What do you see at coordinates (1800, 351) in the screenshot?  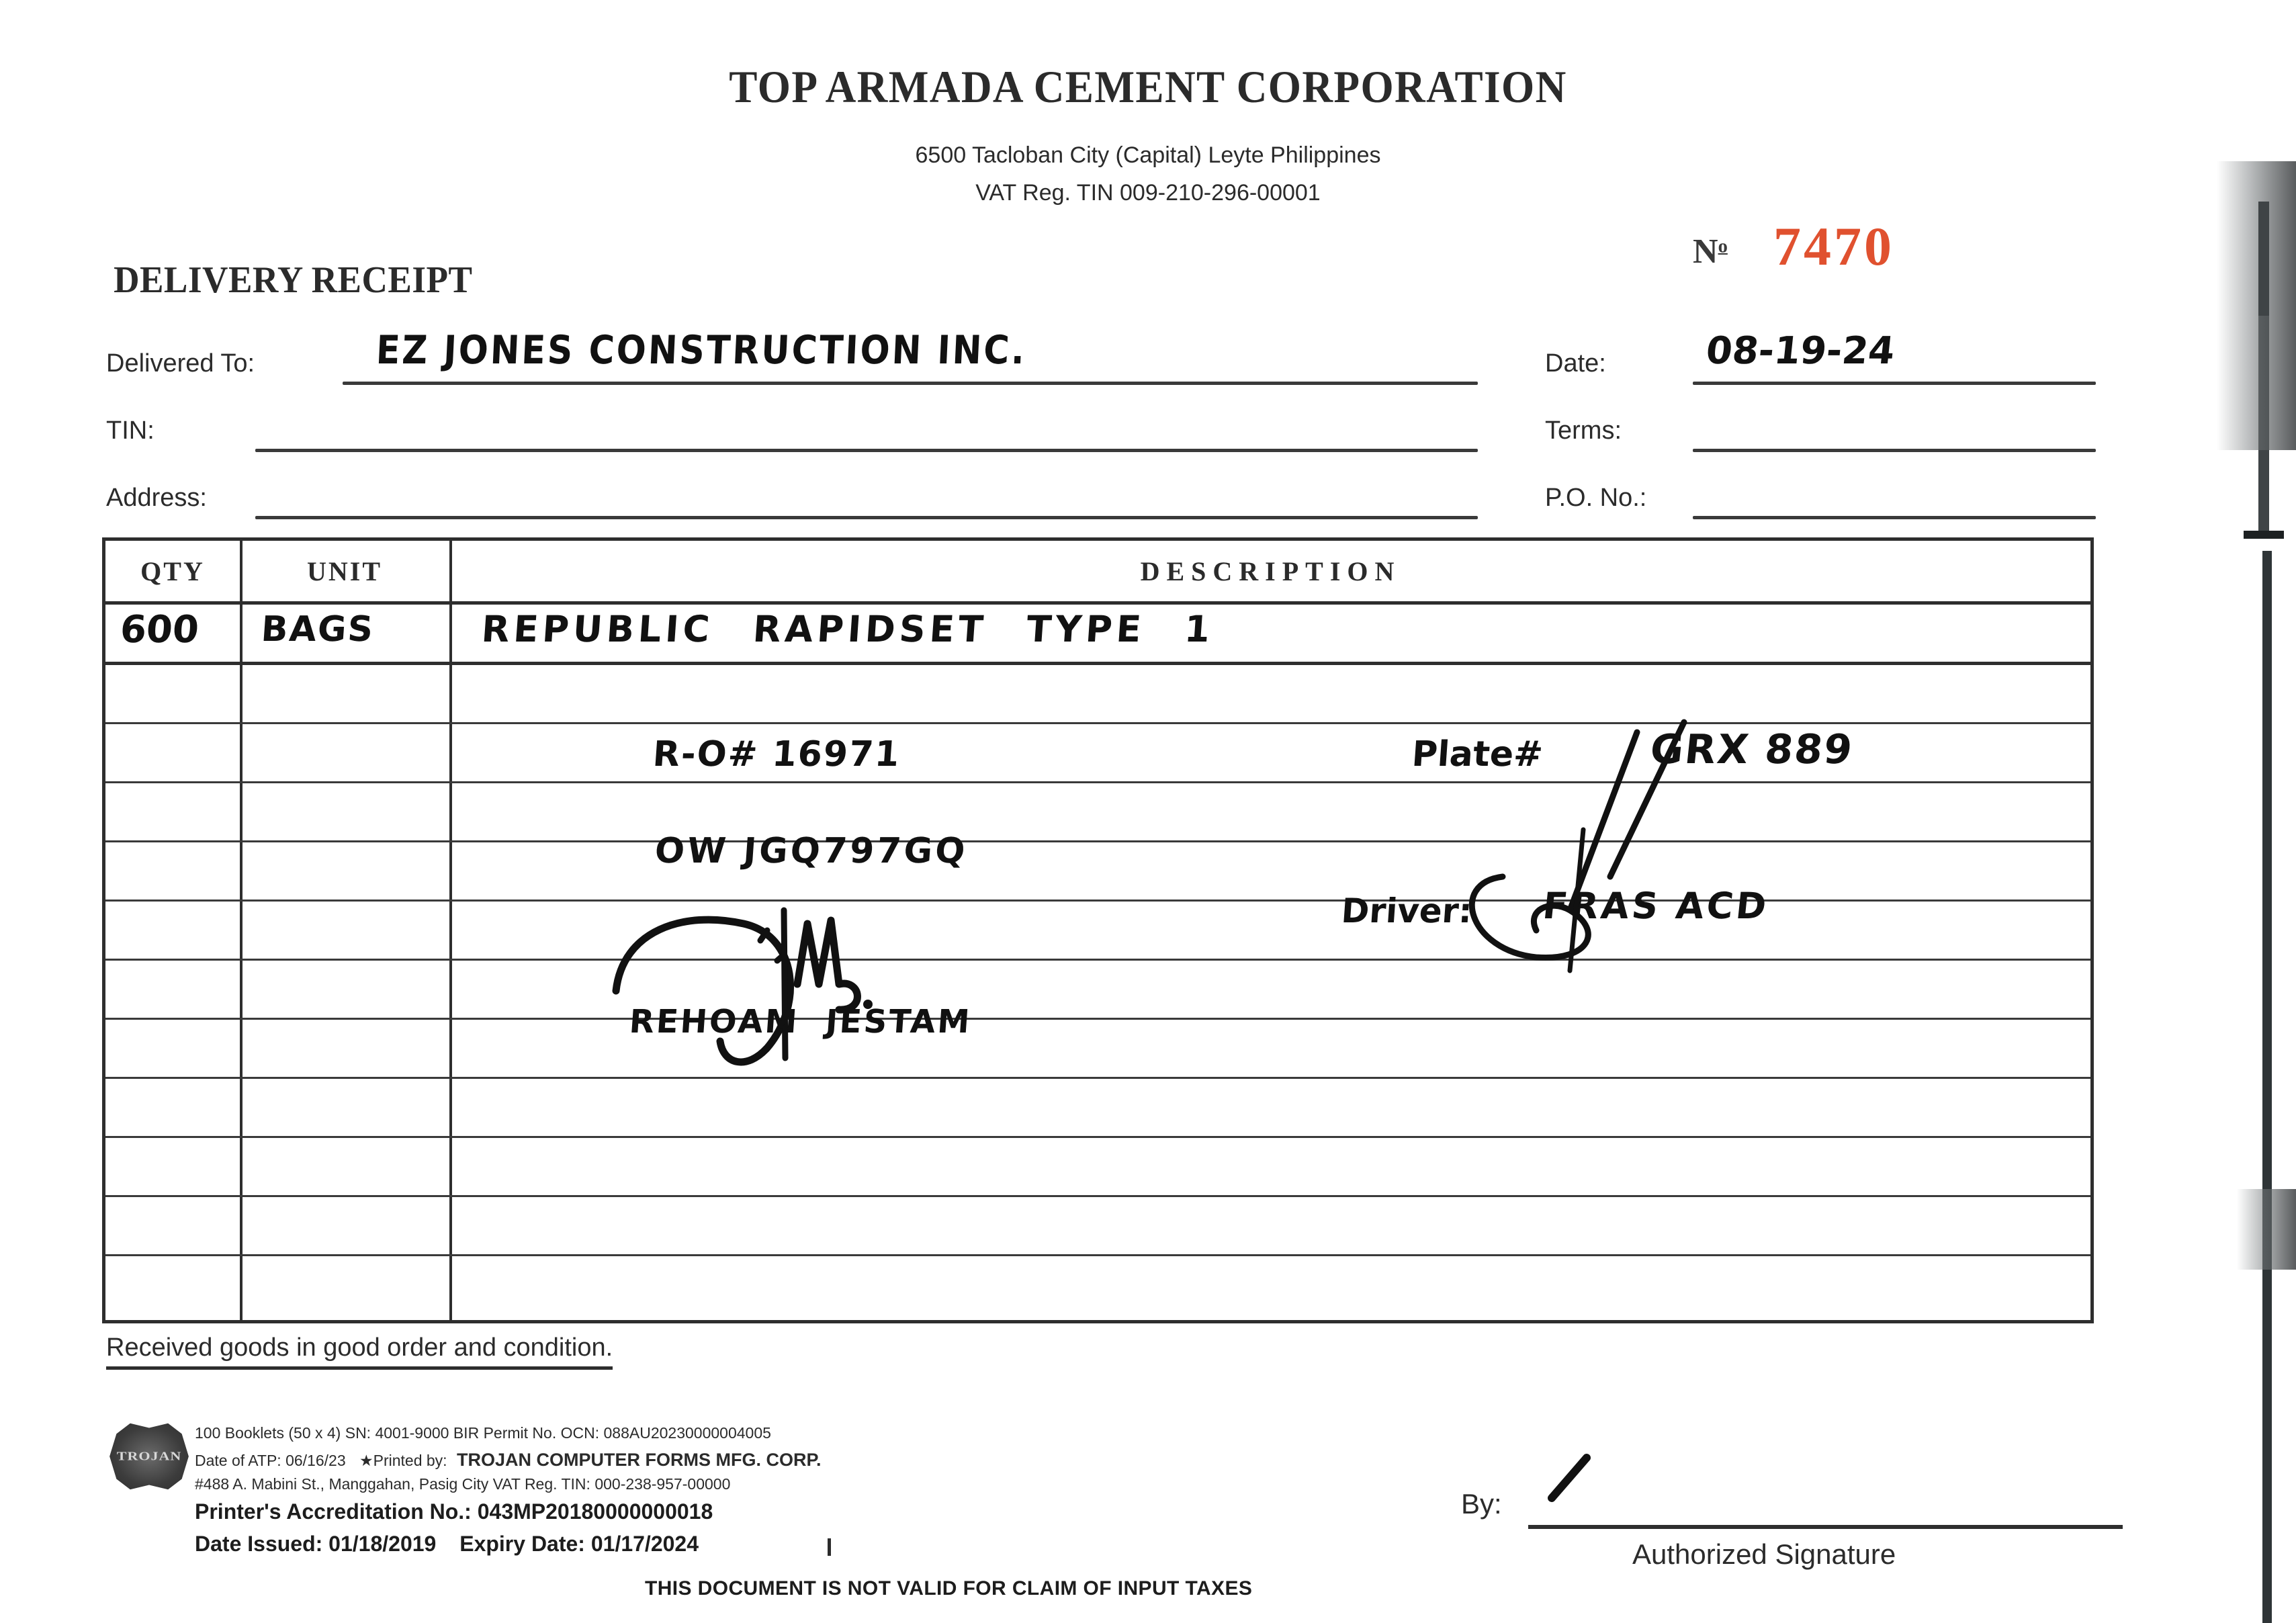 I see `date-value: 08-19-24` at bounding box center [1800, 351].